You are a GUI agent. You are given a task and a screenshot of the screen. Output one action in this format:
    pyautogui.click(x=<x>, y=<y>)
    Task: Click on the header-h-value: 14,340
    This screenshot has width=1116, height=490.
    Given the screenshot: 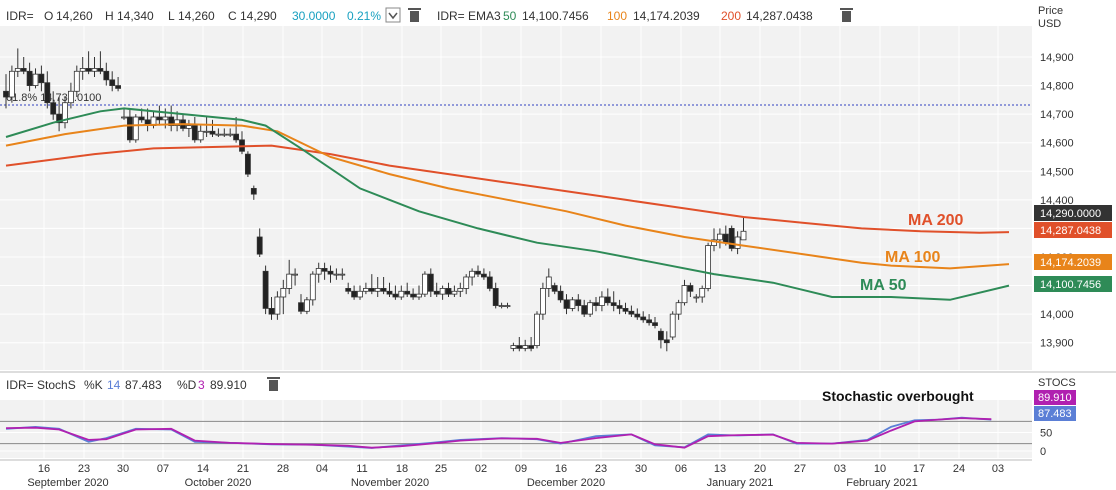 What is the action you would take?
    pyautogui.click(x=135, y=16)
    